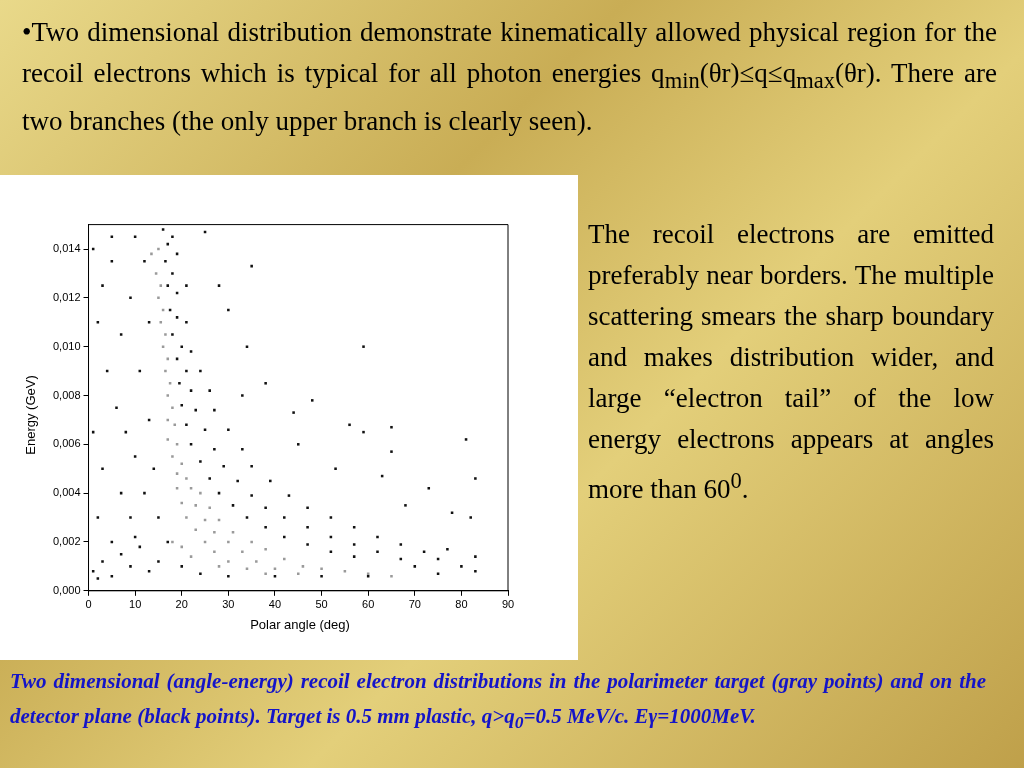 The width and height of the screenshot is (1024, 768). What do you see at coordinates (67, 589) in the screenshot?
I see `y-tick-label: 0,000` at bounding box center [67, 589].